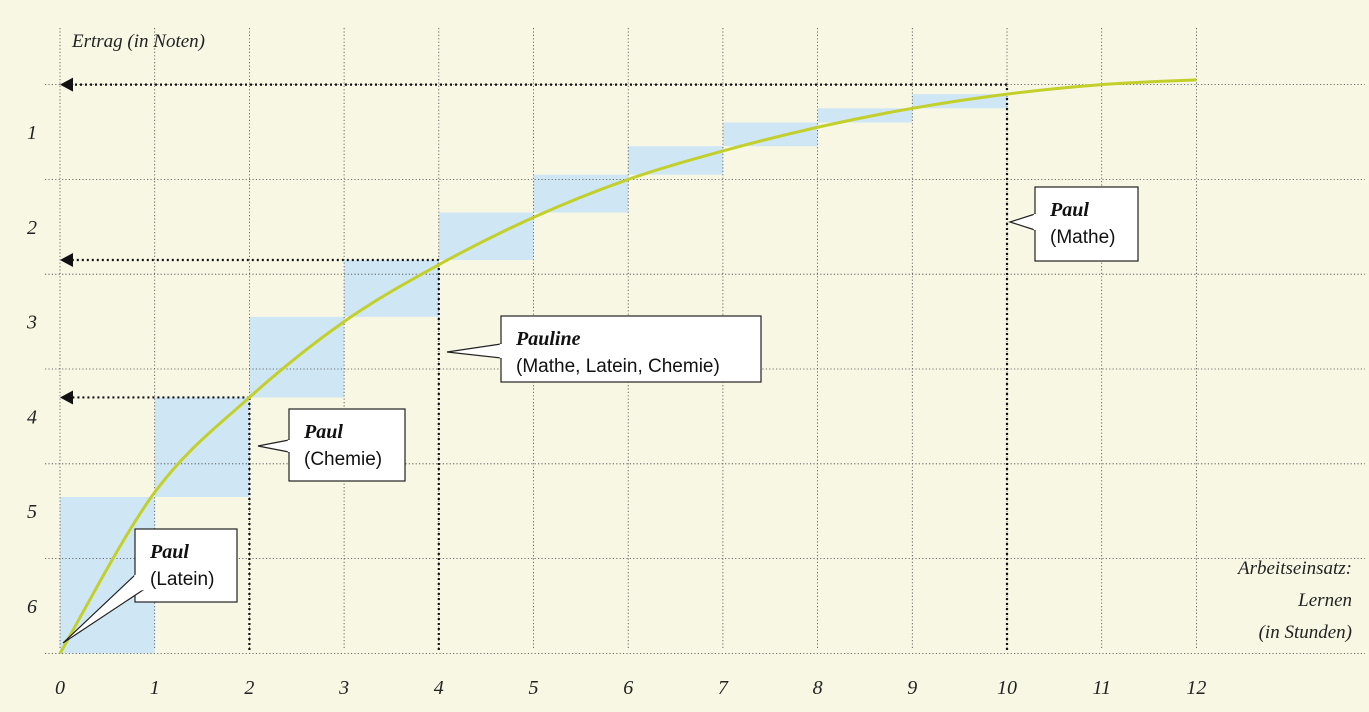  What do you see at coordinates (818, 688) in the screenshot?
I see `x-tick-8: 8` at bounding box center [818, 688].